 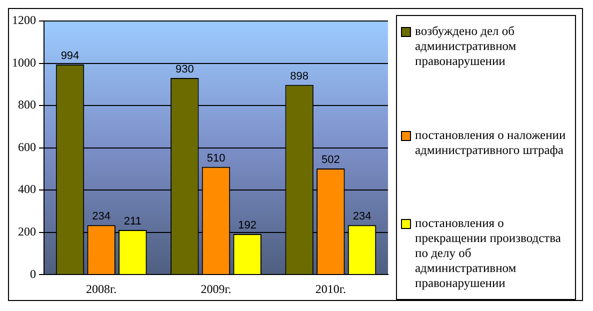 What do you see at coordinates (24, 62) in the screenshot?
I see `y-tick-label: 1000` at bounding box center [24, 62].